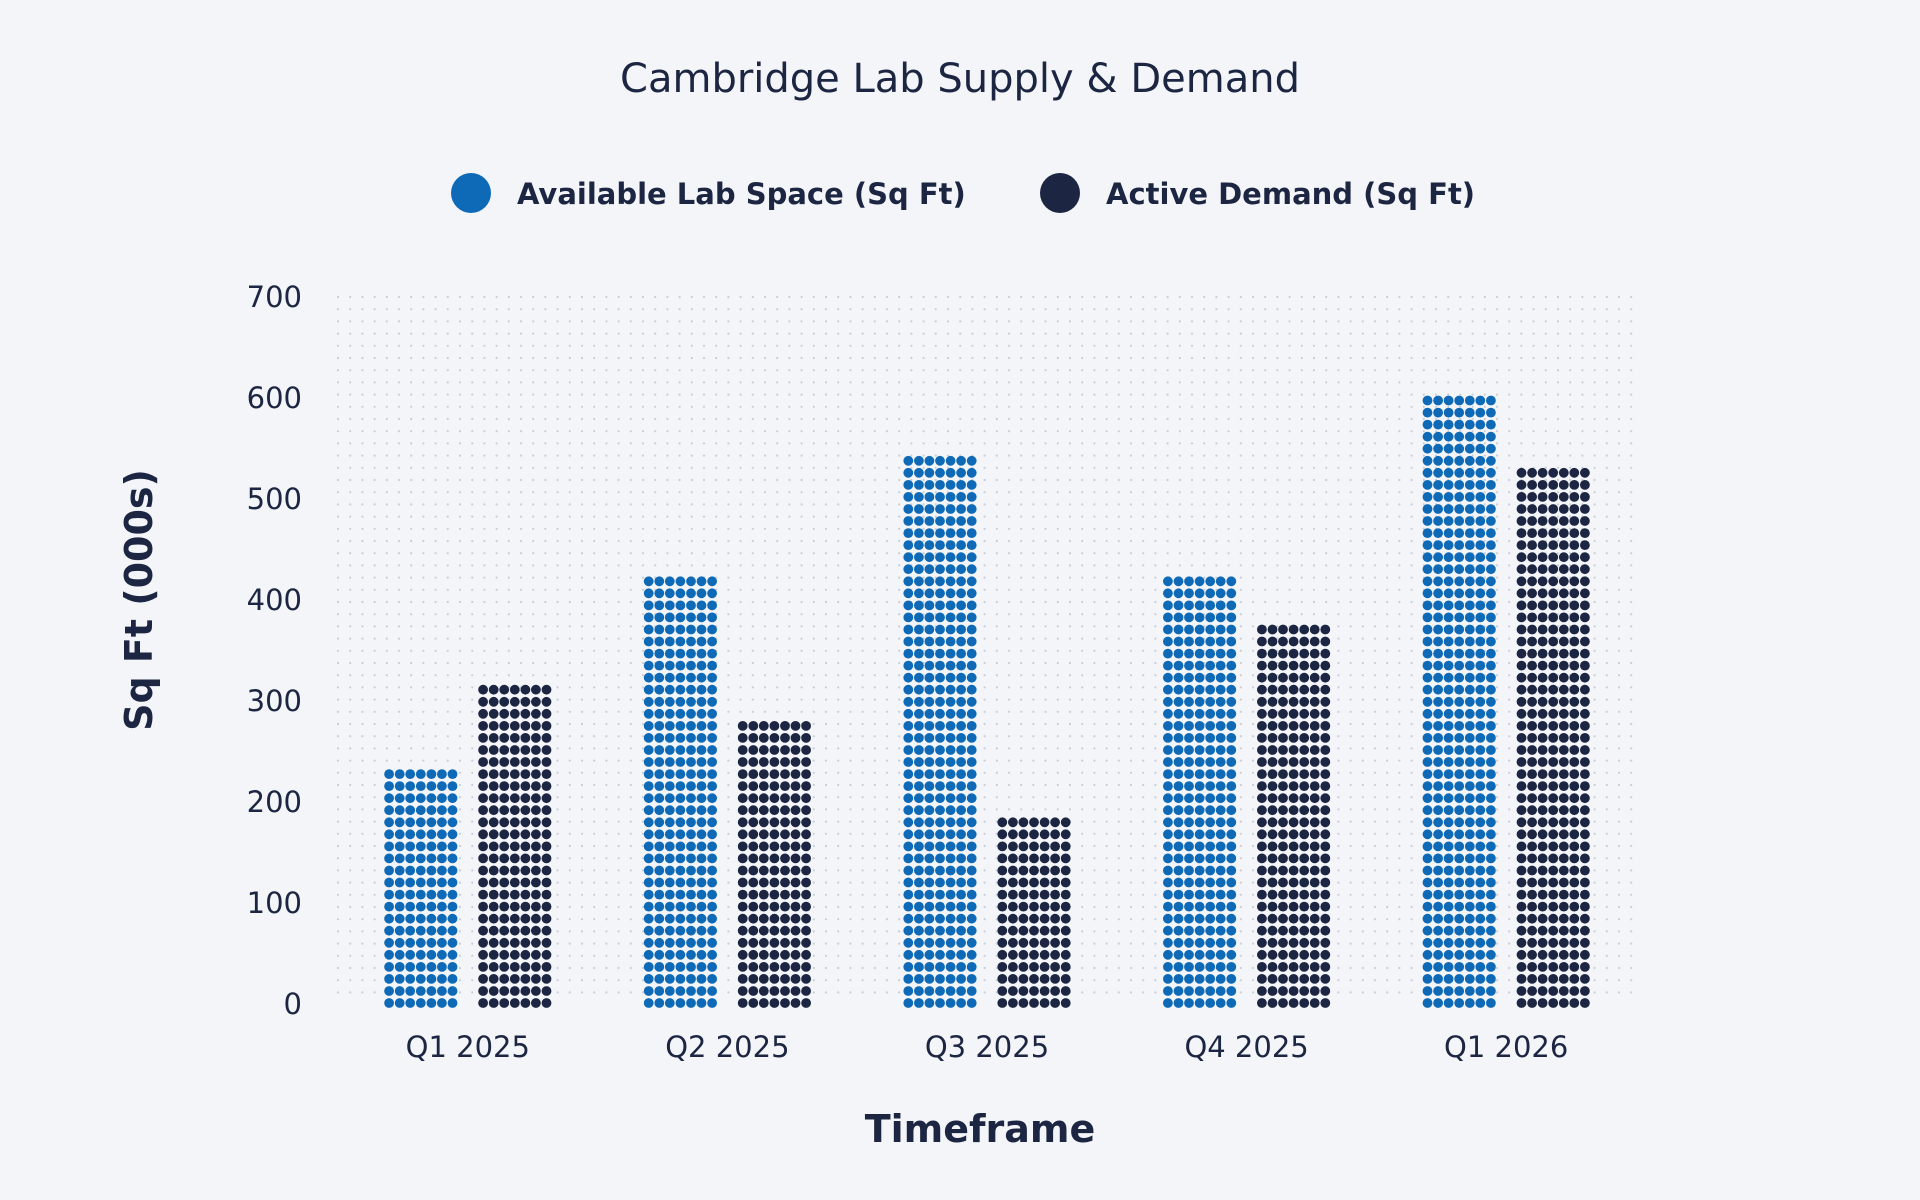 This screenshot has width=1920, height=1200. What do you see at coordinates (774, 864) in the screenshot?
I see `bar-demand-q2-2025: Active Demand (Sq Ft) — Q2 2025: 287` at bounding box center [774, 864].